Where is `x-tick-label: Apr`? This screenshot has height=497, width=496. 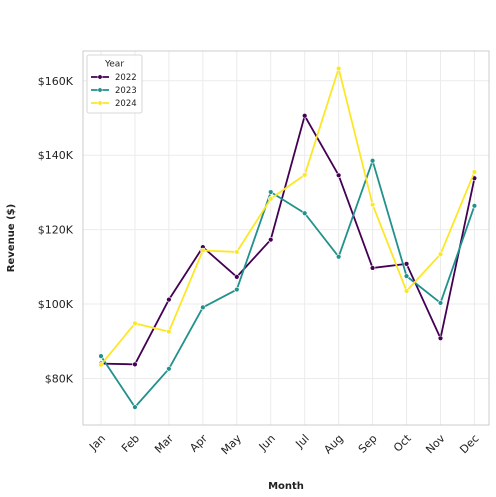 x-tick-label: Apr is located at coordinates (198, 443).